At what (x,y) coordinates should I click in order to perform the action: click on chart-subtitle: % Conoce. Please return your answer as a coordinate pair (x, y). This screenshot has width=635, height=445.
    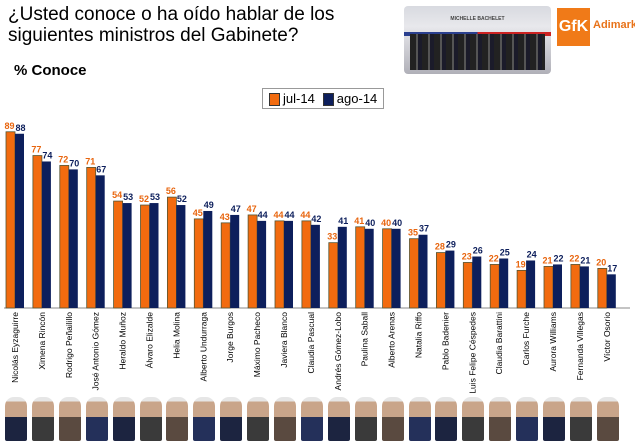
    Looking at the image, I should click on (50, 70).